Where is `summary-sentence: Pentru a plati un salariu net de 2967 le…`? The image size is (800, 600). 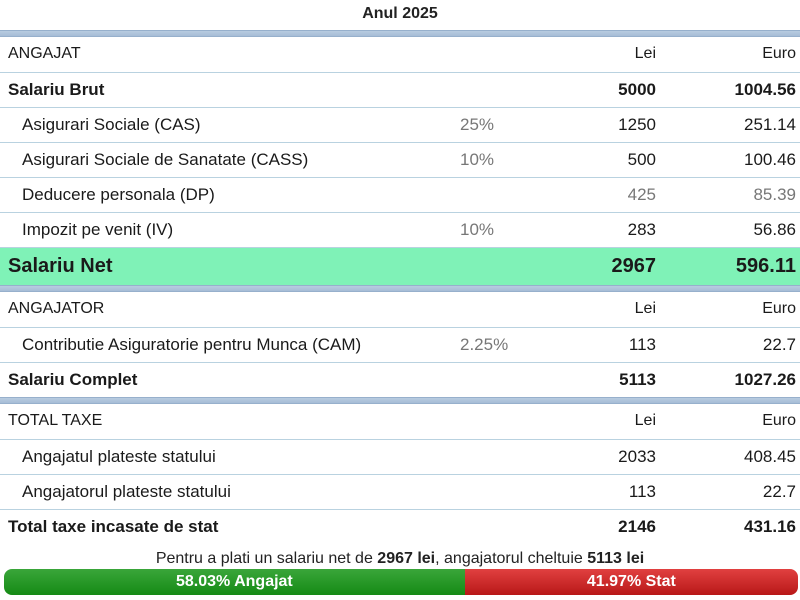 summary-sentence: Pentru a plati un salariu net de 2967 le… is located at coordinates (400, 559).